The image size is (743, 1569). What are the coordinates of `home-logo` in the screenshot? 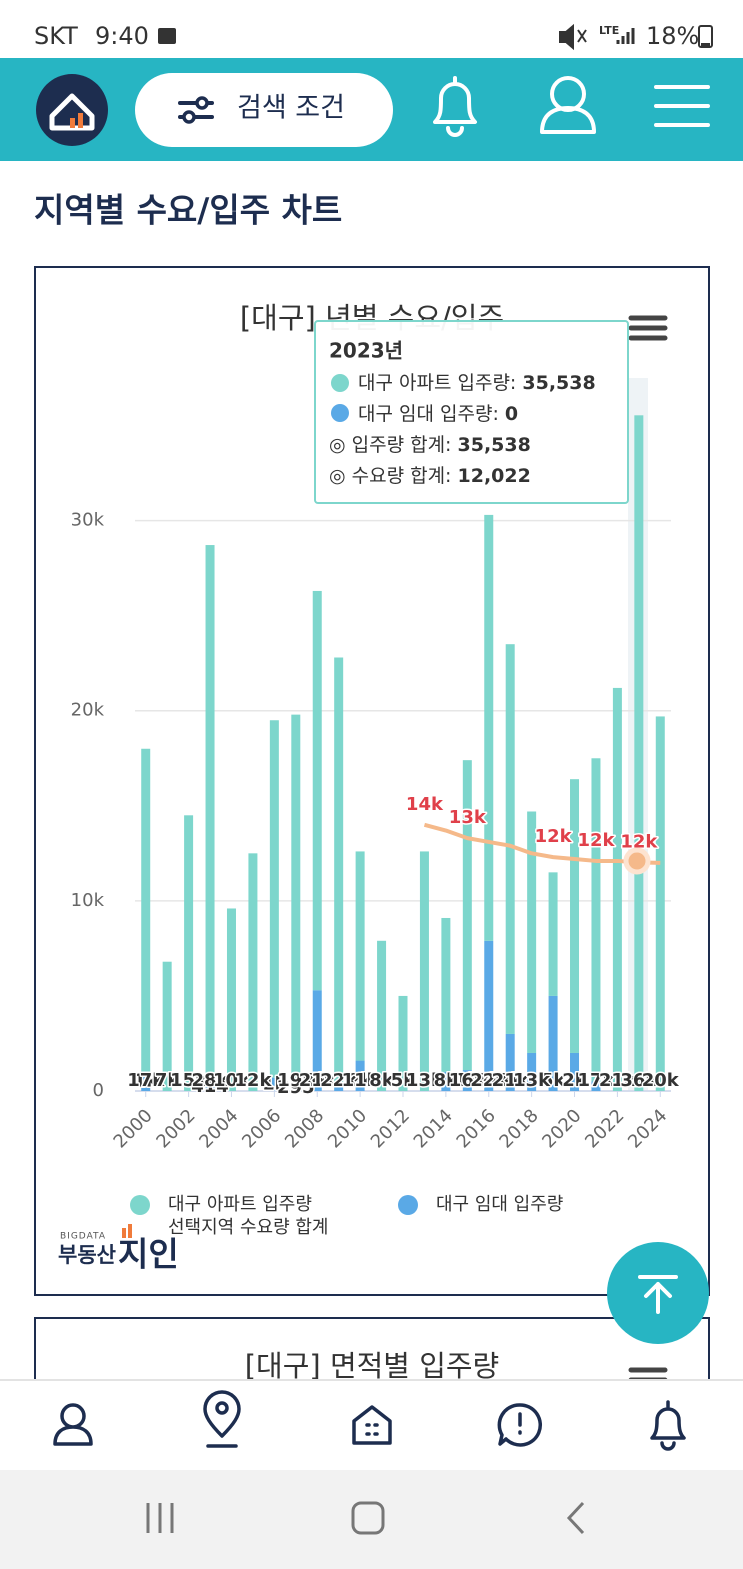 It's located at (72, 110).